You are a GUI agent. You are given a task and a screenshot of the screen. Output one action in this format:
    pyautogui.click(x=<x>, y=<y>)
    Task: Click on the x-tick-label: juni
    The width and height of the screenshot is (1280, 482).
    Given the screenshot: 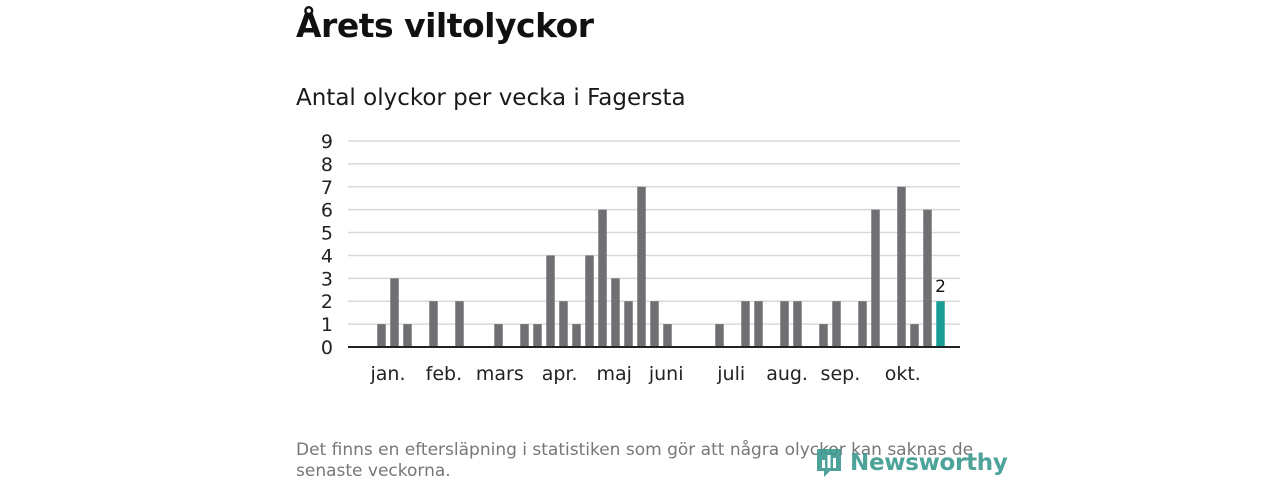 What is the action you would take?
    pyautogui.click(x=666, y=374)
    